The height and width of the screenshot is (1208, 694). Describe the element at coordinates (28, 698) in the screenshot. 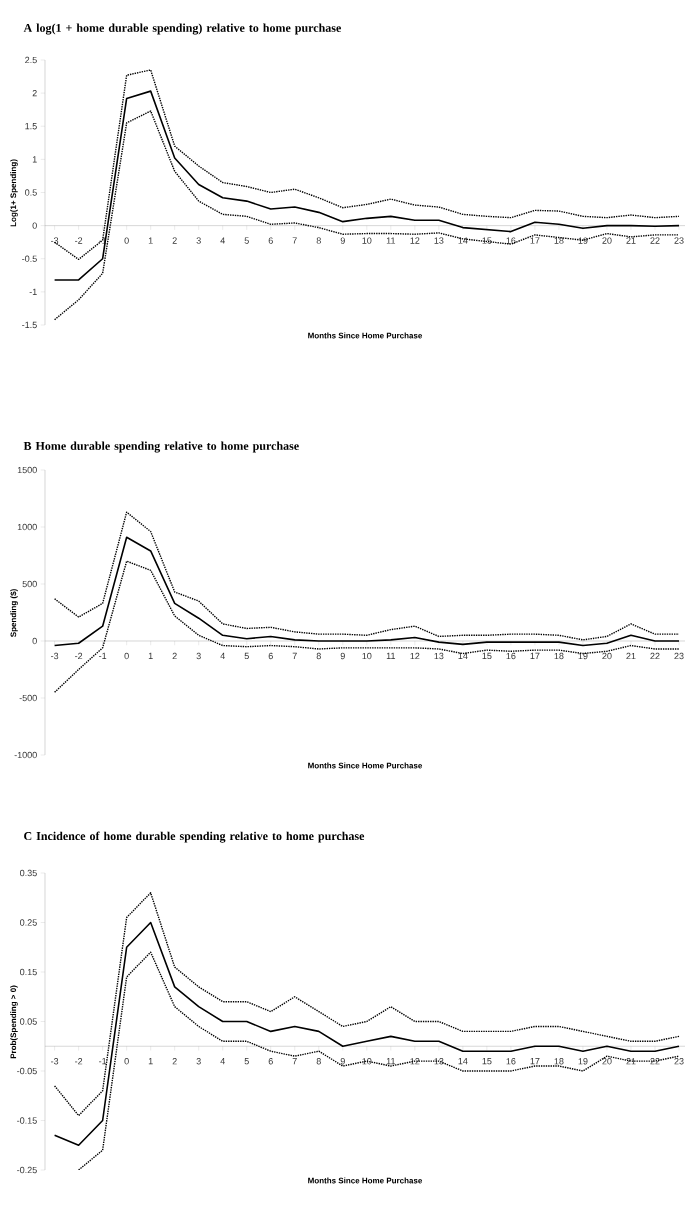

I see `y-tick-label: -500` at that location.